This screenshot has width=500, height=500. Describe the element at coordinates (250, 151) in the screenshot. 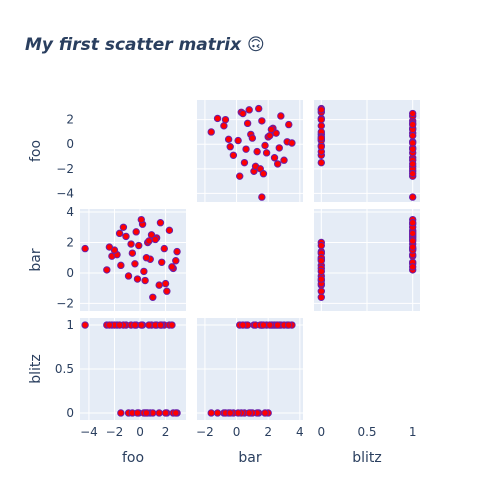

I see `plot-background` at that location.